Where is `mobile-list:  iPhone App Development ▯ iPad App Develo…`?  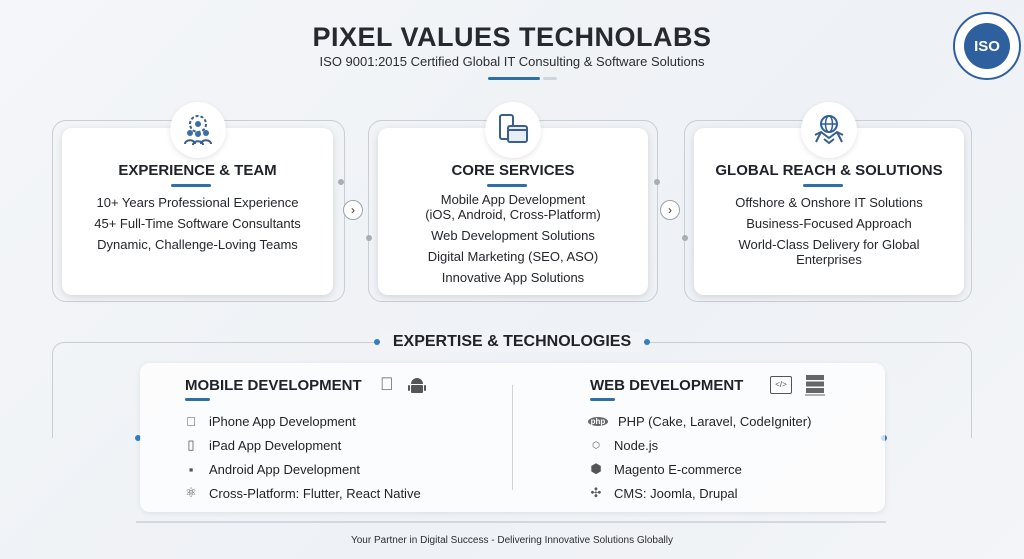 mobile-list:  iPhone App Development ▯ iPad App Develo… is located at coordinates (302, 457).